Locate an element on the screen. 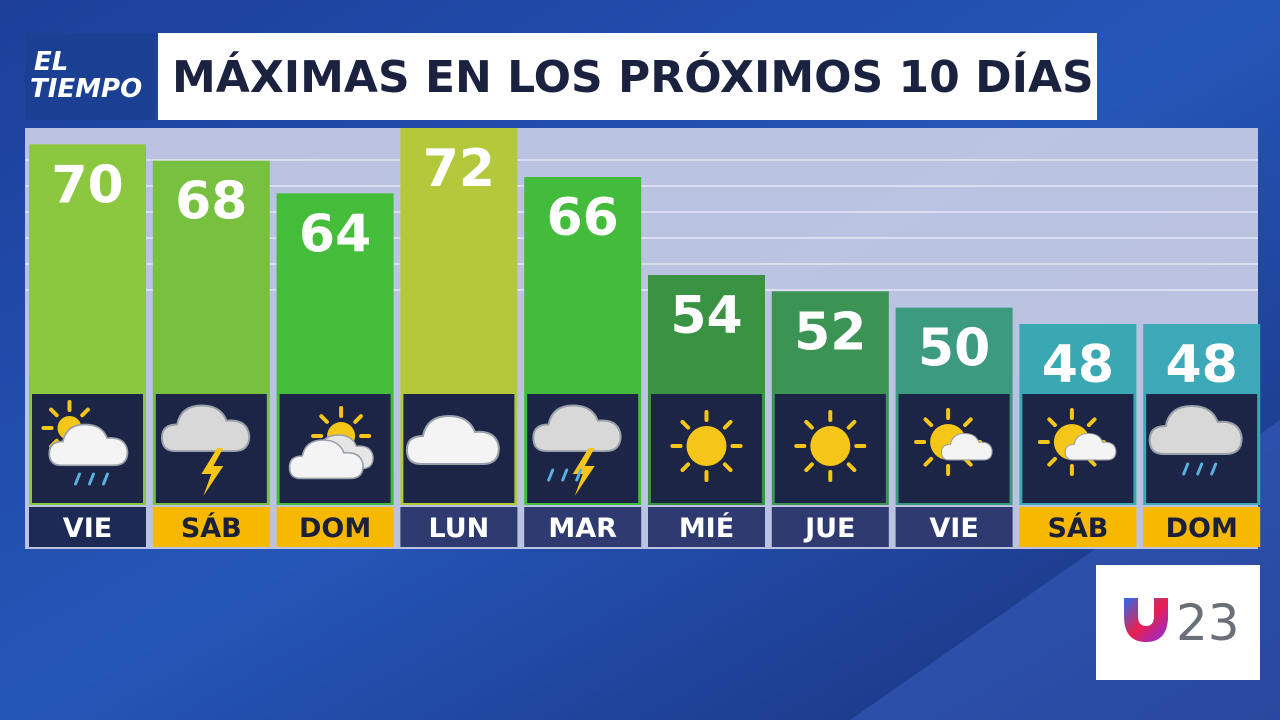 The image size is (1280, 720). station-logo-mark is located at coordinates (1146, 620).